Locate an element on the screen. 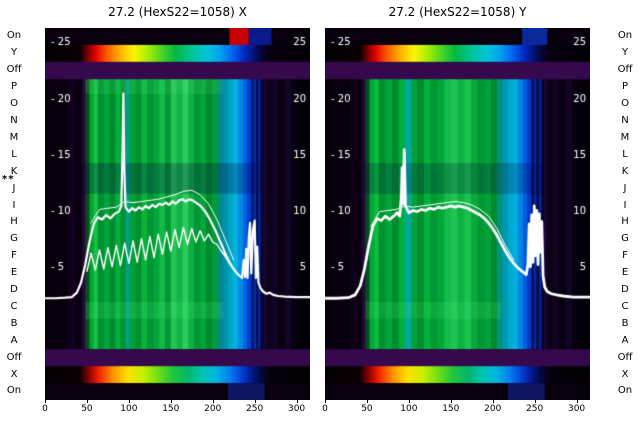 This screenshot has height=440, width=640. row-labels-right: On Y Off P O N M L K J I H G F E D C B A Off X On is located at coordinates (625, 214).